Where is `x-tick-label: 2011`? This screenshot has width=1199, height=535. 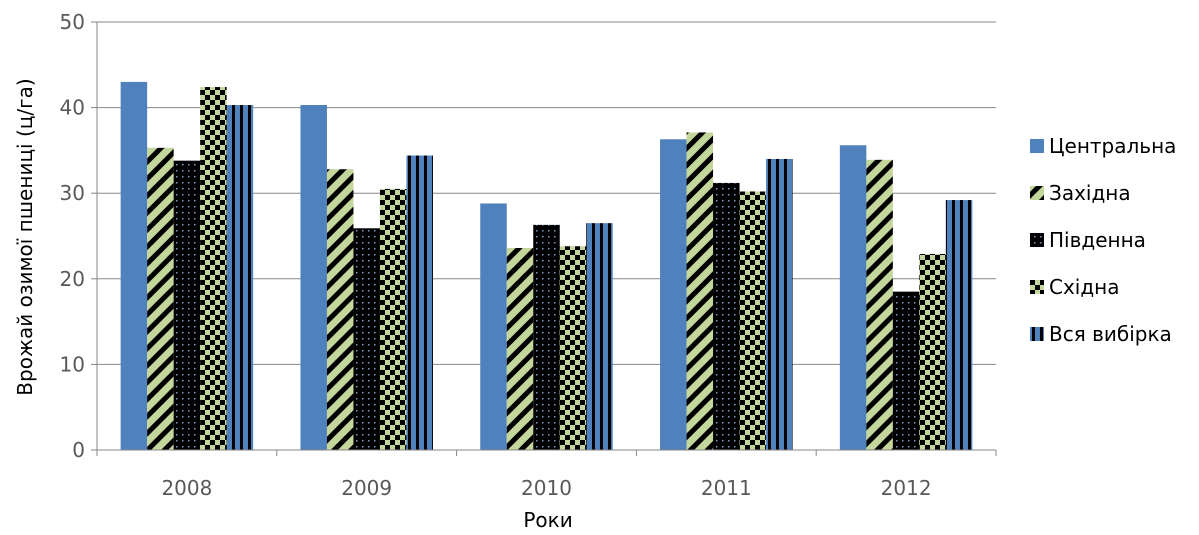
x-tick-label: 2011 is located at coordinates (726, 488).